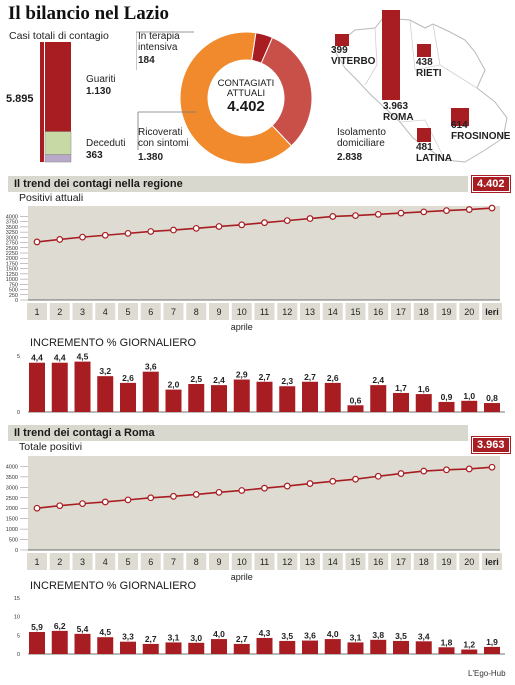 This screenshot has height=685, width=515. What do you see at coordinates (12, 280) in the screenshot?
I see `y-tick-label: 1000` at bounding box center [12, 280].